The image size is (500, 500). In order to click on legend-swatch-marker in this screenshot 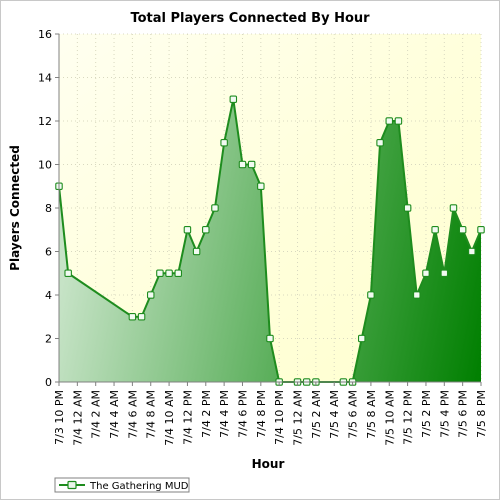, I will do `click(72, 485)`.